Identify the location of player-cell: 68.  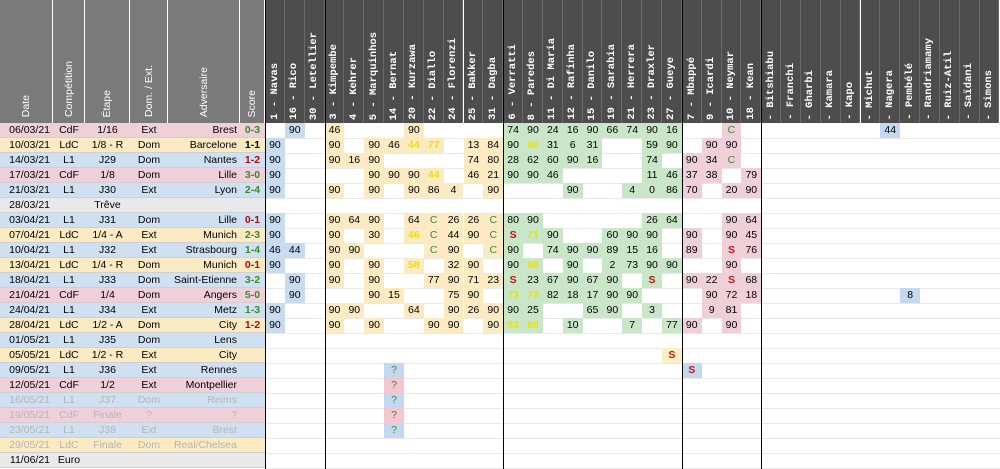
(751, 280).